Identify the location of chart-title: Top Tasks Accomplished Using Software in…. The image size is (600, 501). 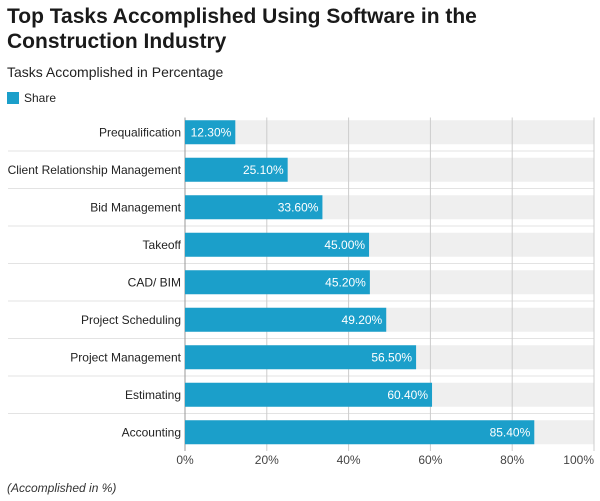
(242, 29).